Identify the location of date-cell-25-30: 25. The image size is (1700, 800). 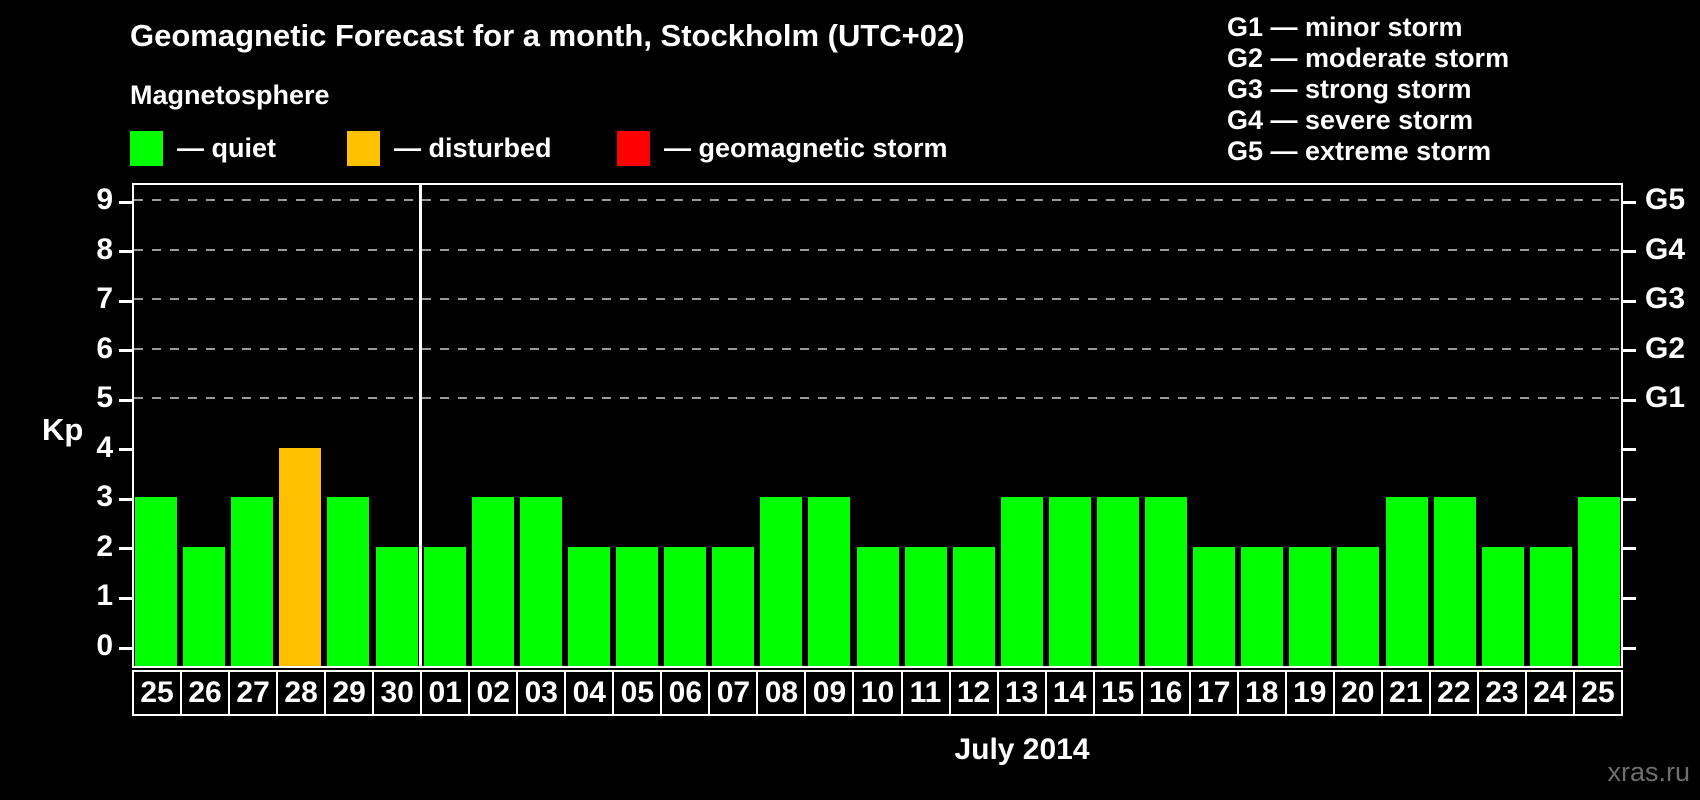
(1597, 693).